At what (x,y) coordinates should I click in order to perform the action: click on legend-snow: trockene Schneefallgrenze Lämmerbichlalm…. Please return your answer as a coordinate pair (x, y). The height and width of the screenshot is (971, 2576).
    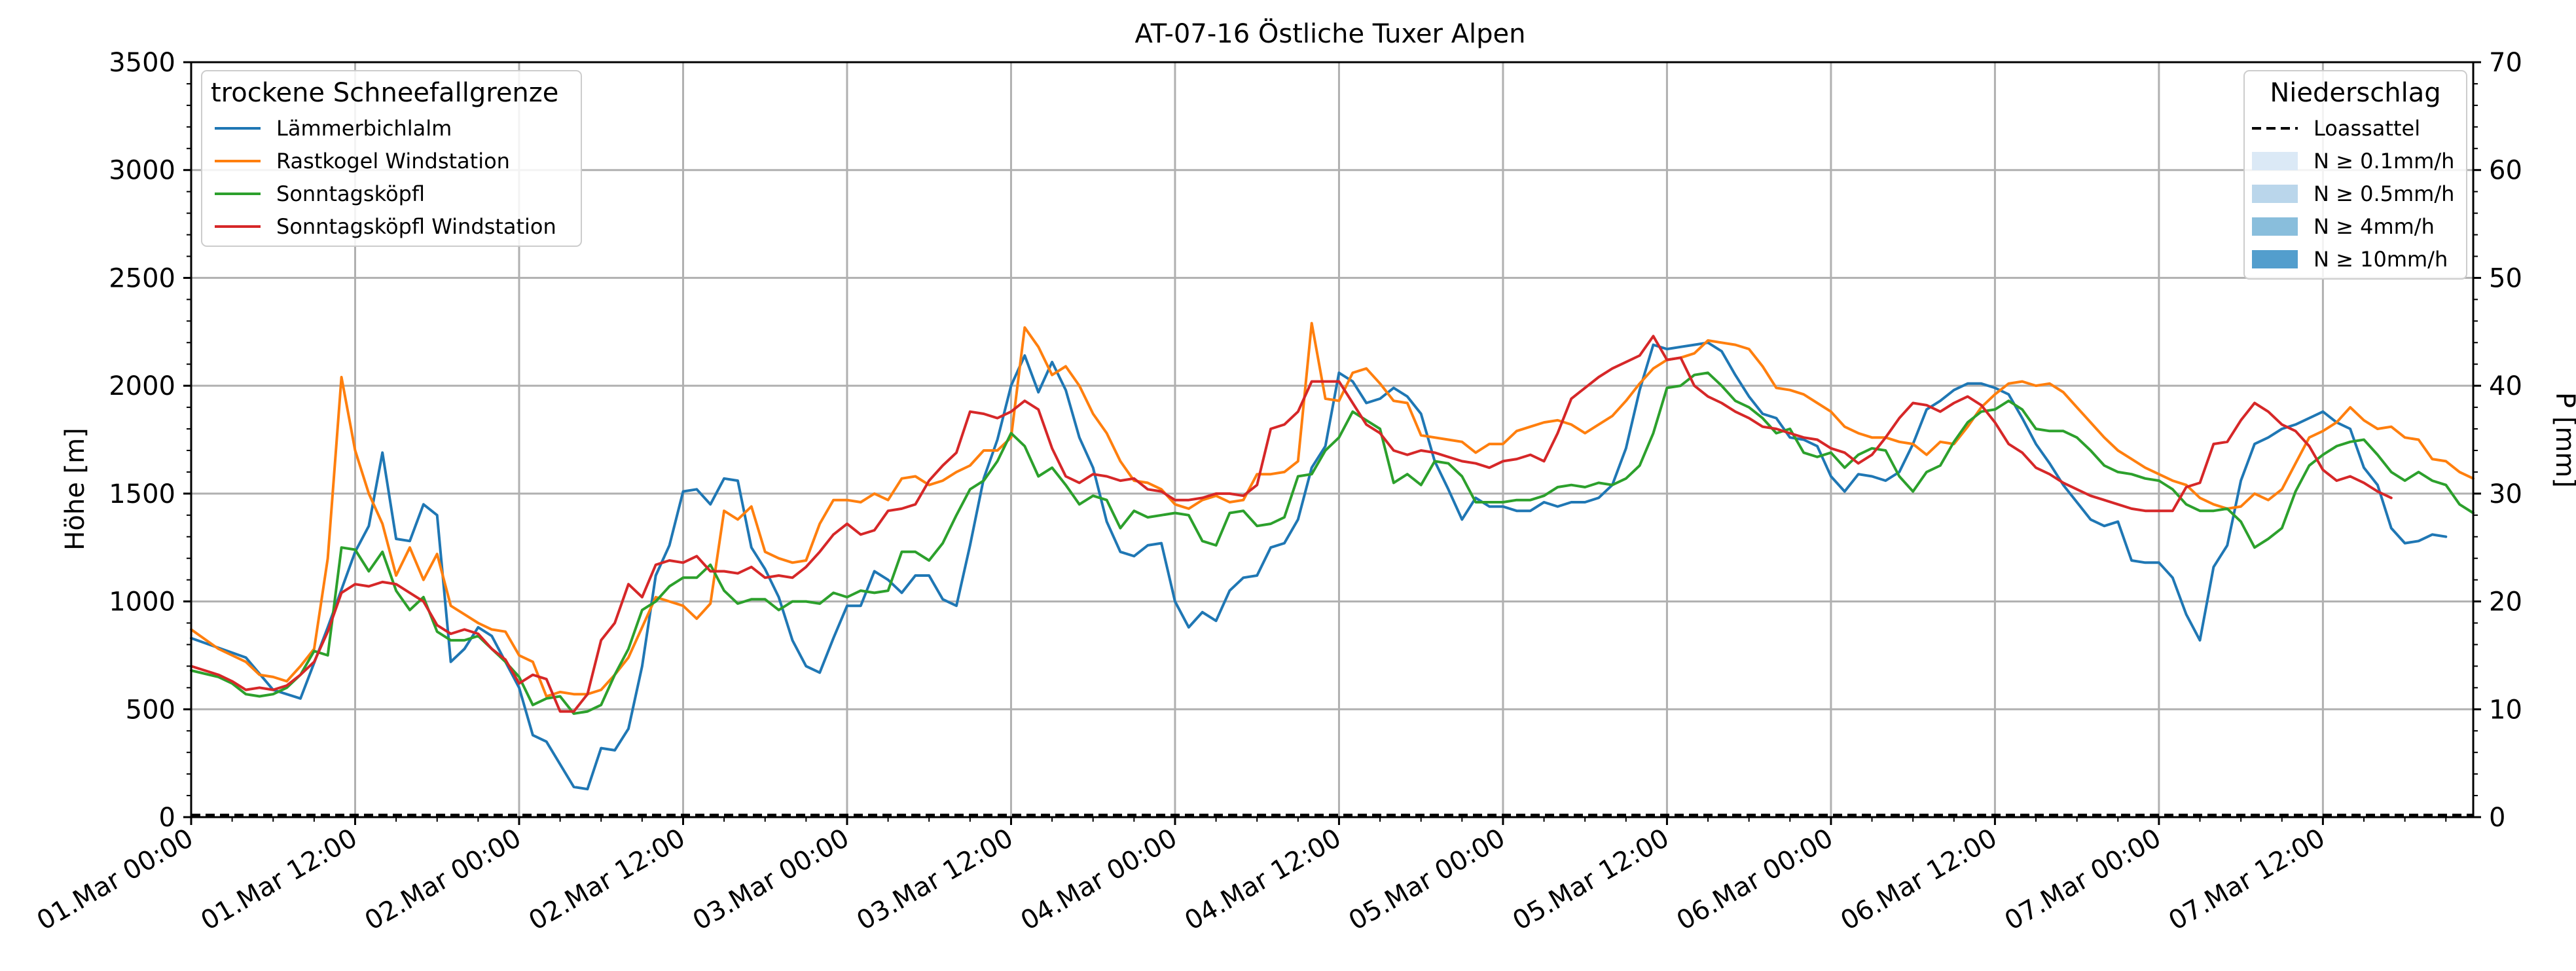
    Looking at the image, I should click on (391, 158).